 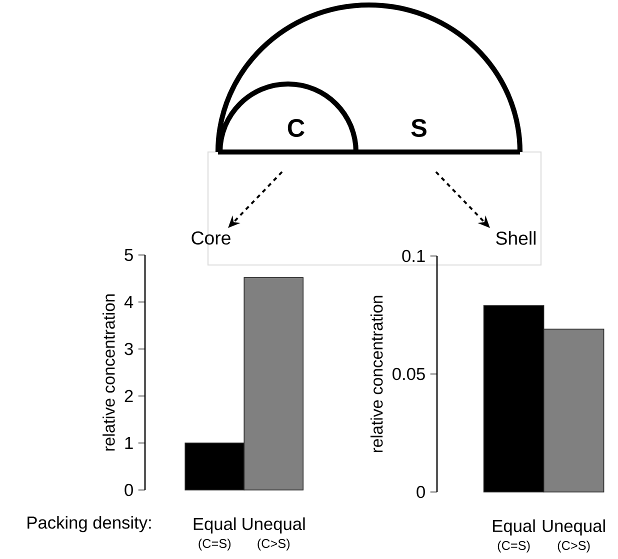 What do you see at coordinates (516, 238) in the screenshot?
I see `text: Shell` at bounding box center [516, 238].